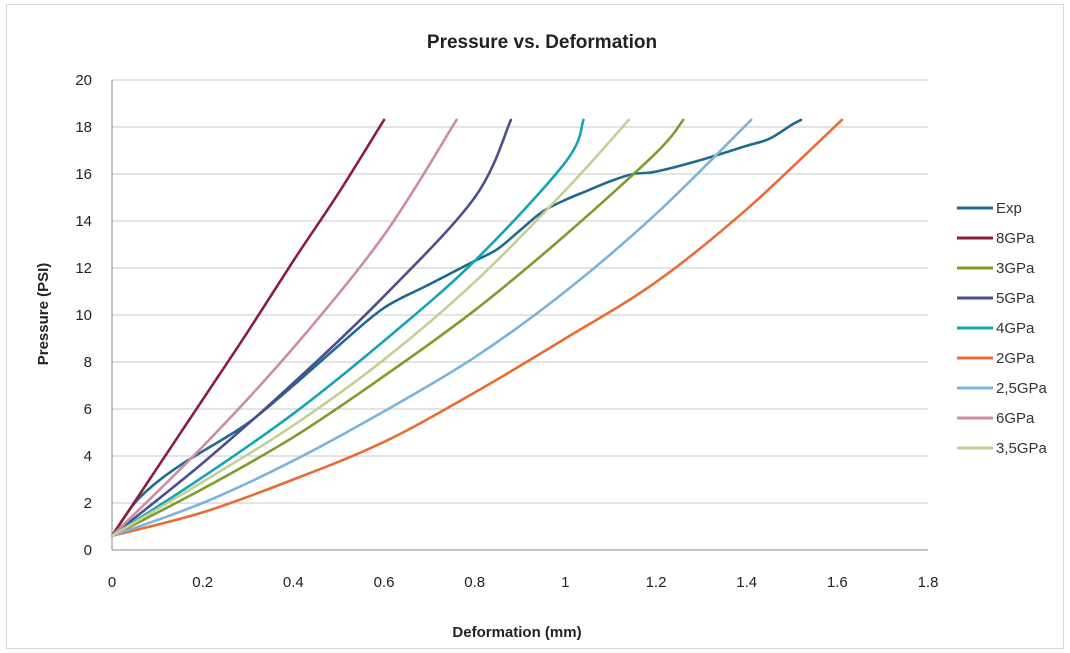 Image resolution: width=1070 pixels, height=653 pixels. I want to click on legend-label-2-5gpa: 2,5GPa, so click(1022, 388).